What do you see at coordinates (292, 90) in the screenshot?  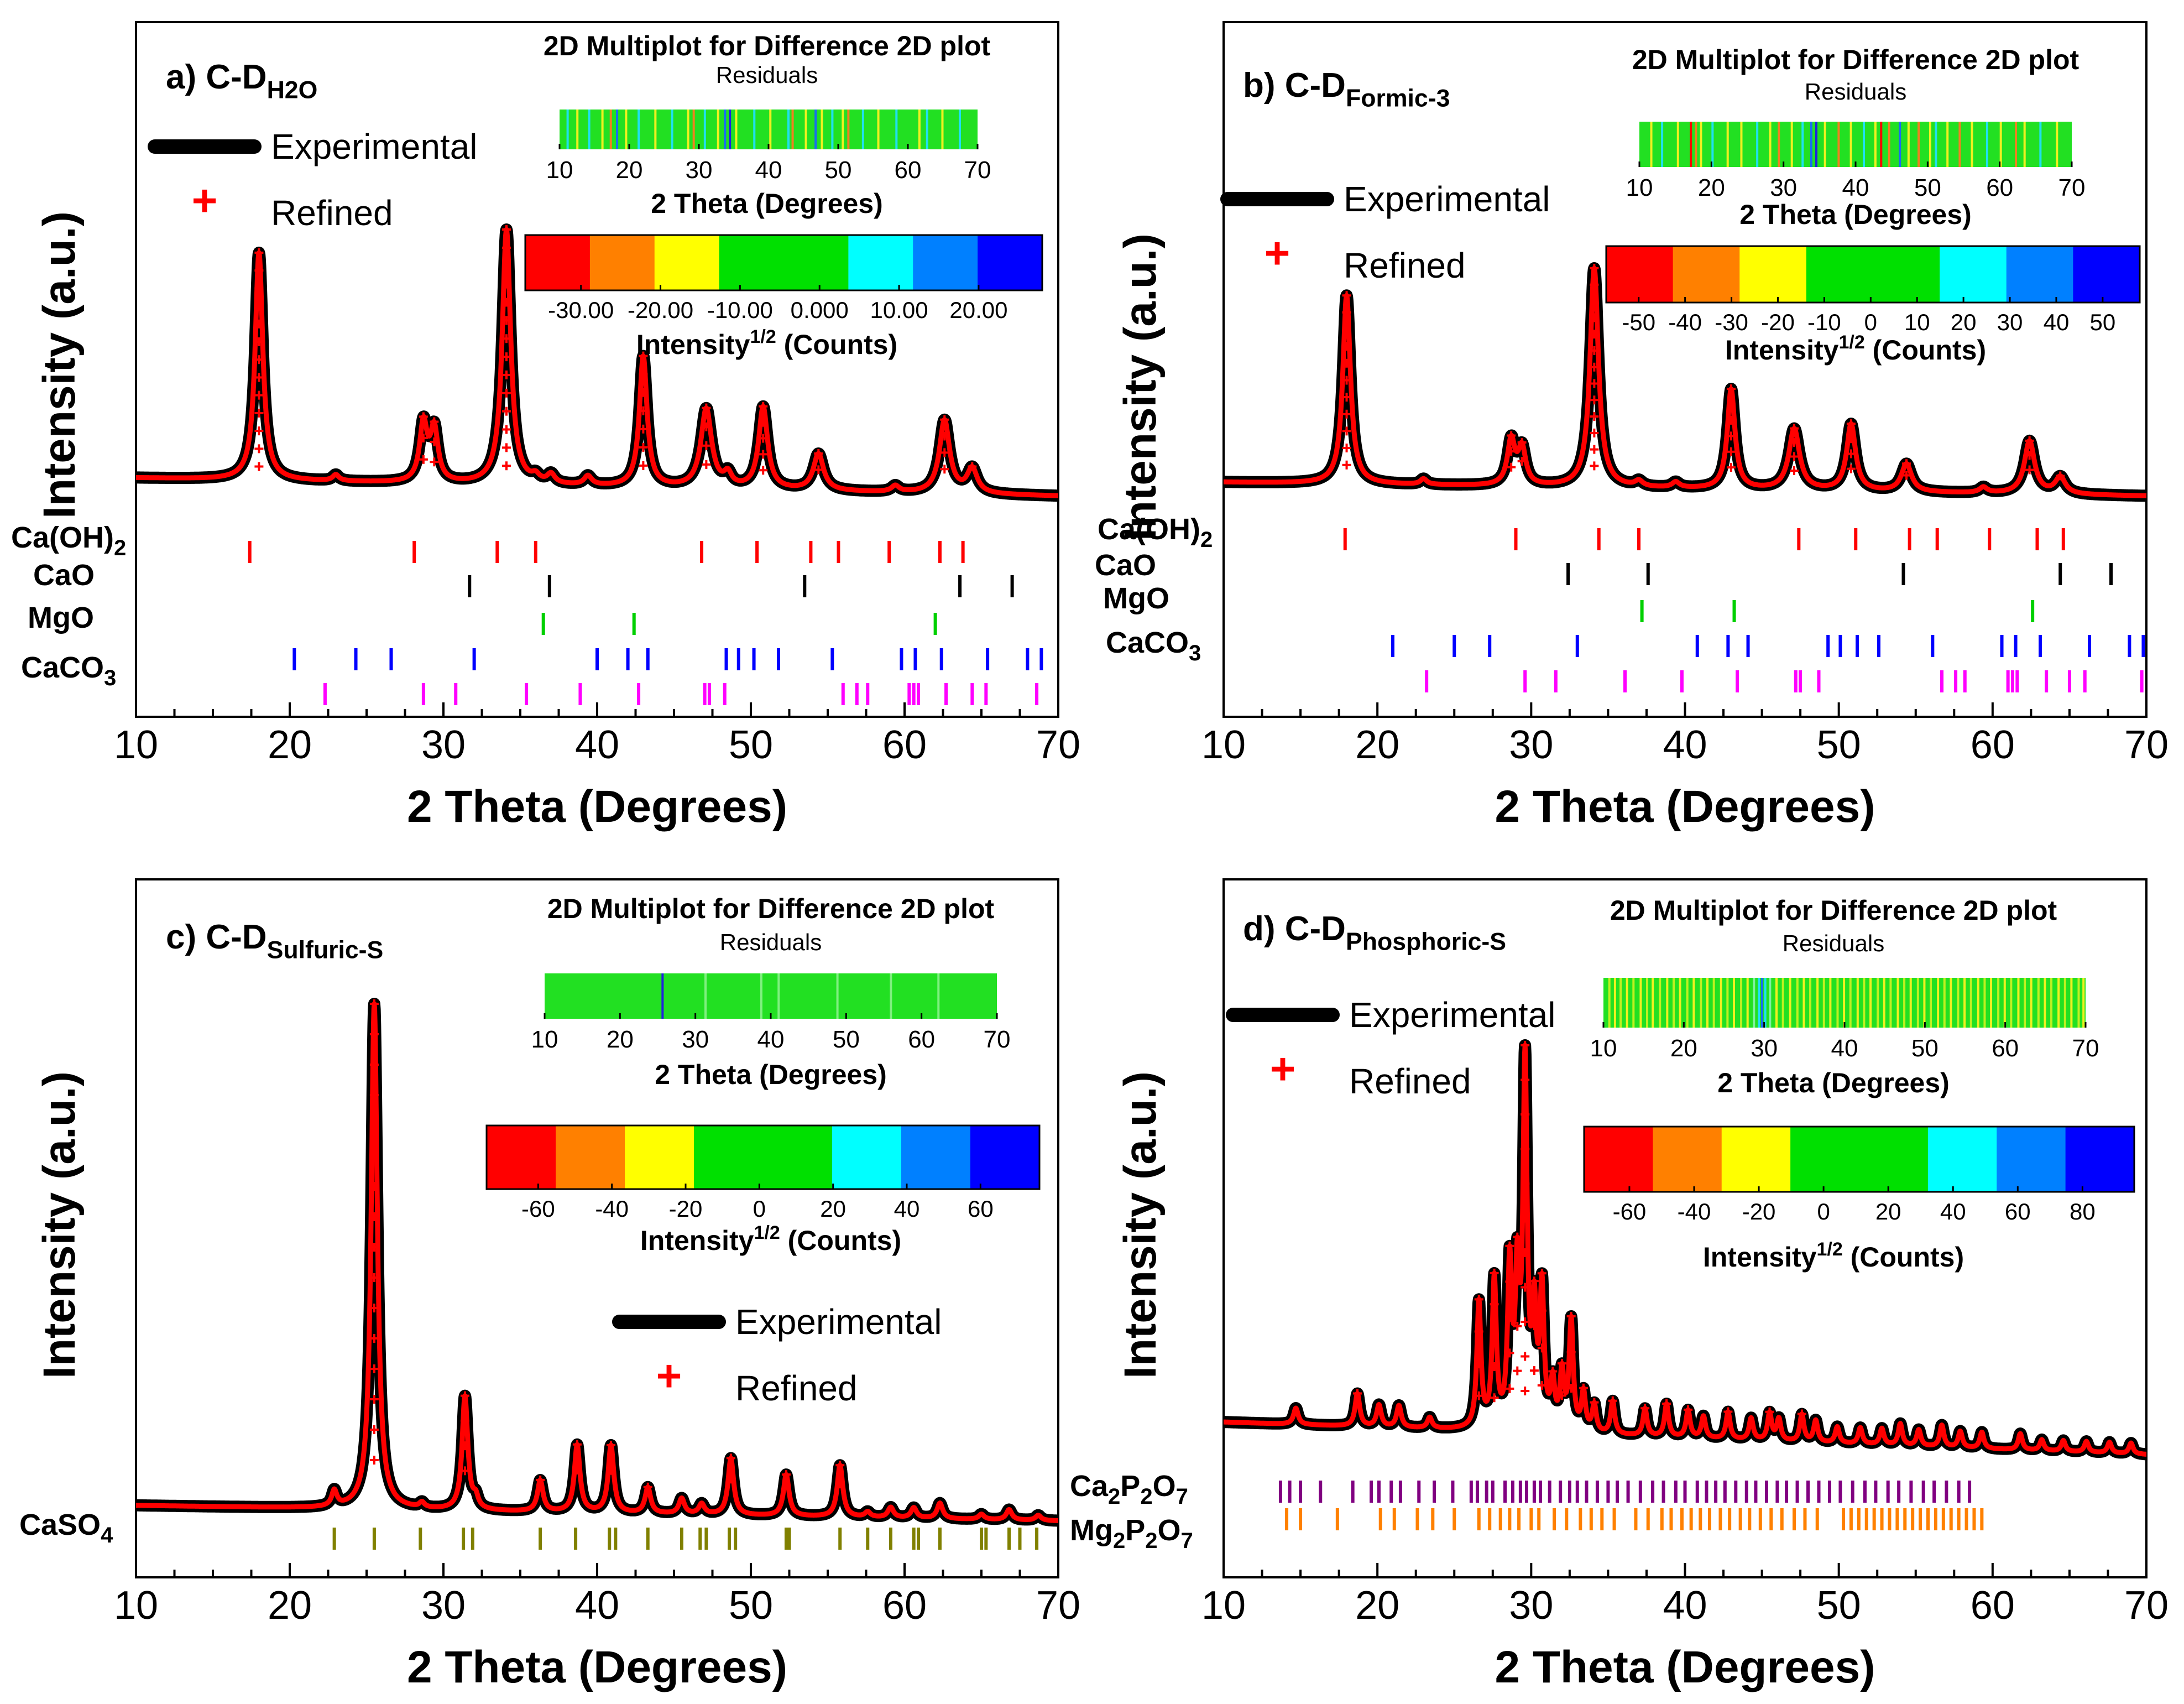 I see `panel-label-sub: H2O` at bounding box center [292, 90].